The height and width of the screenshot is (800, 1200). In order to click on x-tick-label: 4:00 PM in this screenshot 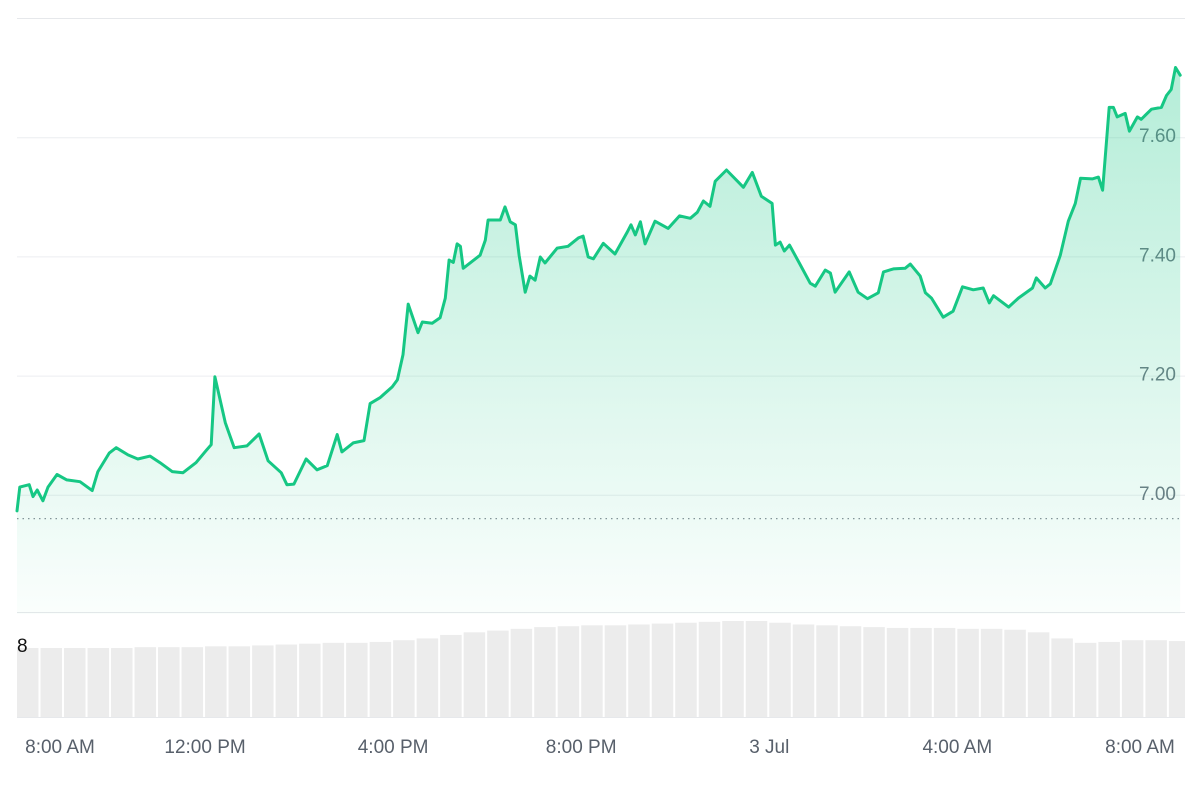, I will do `click(393, 747)`.